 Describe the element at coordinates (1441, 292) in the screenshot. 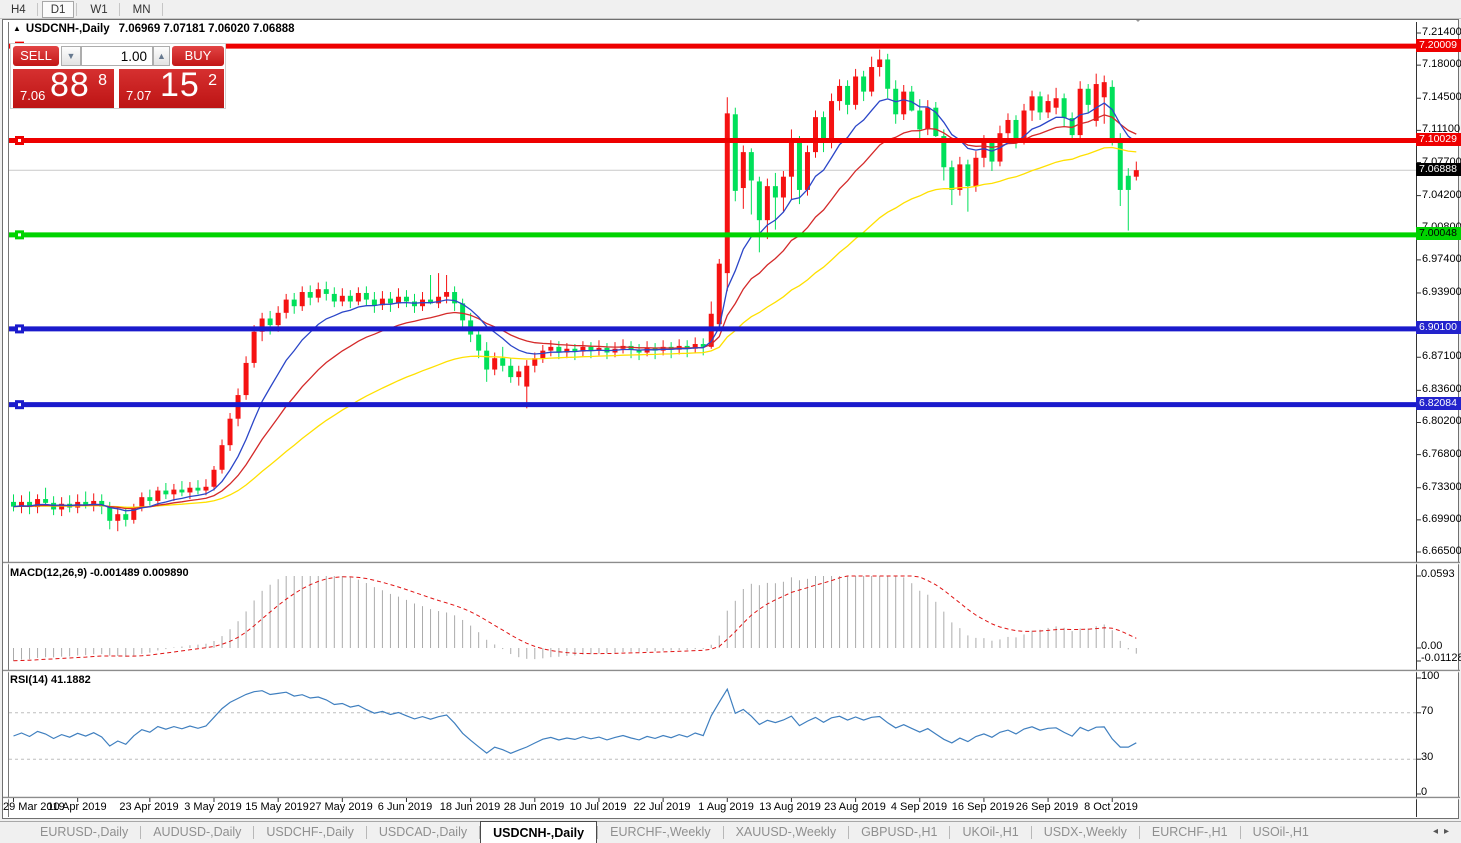

I see `price-axis-tick-label: 6.93900` at that location.